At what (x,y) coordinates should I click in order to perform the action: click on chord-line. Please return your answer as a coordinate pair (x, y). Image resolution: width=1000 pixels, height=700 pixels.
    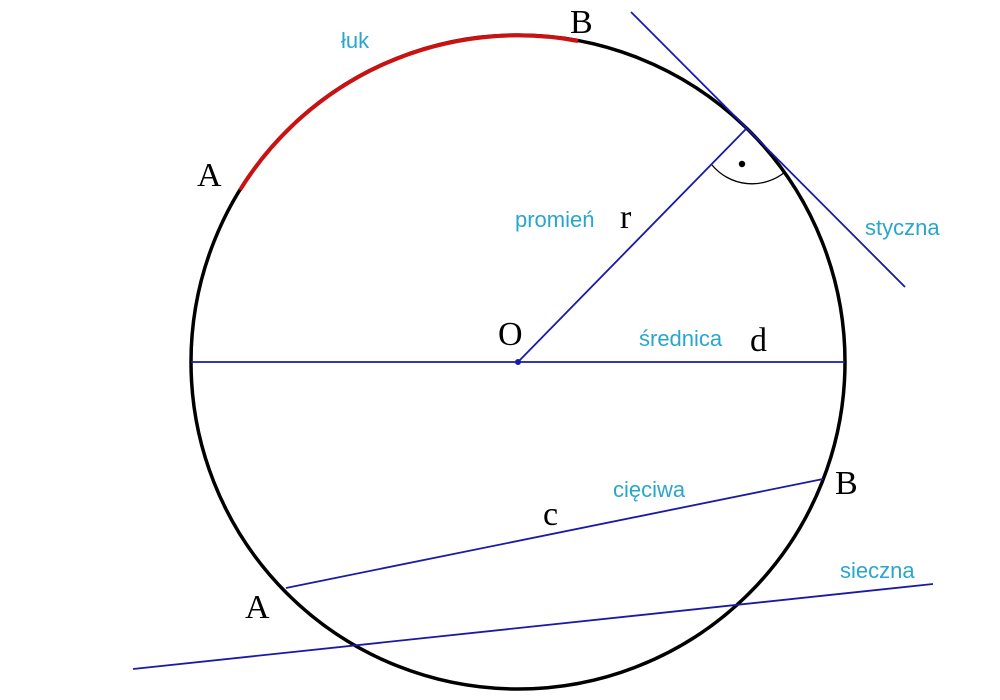
    Looking at the image, I should click on (554, 533).